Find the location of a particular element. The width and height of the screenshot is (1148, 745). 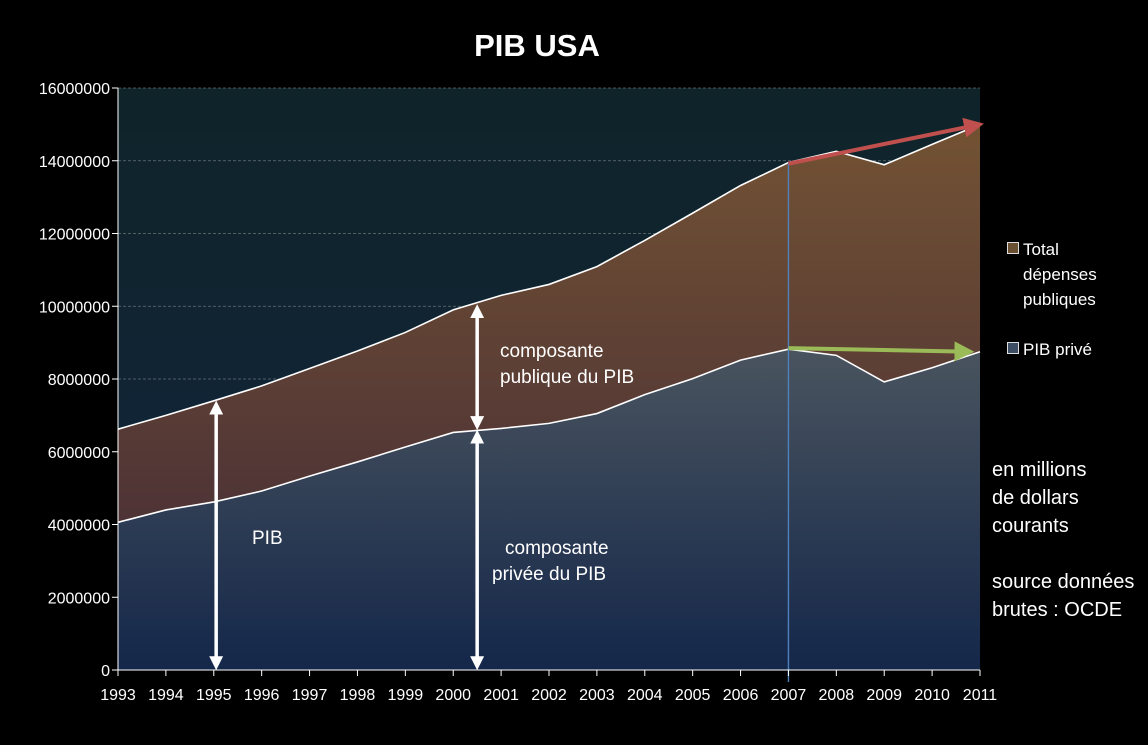

units-line: de dollars is located at coordinates (1035, 498).